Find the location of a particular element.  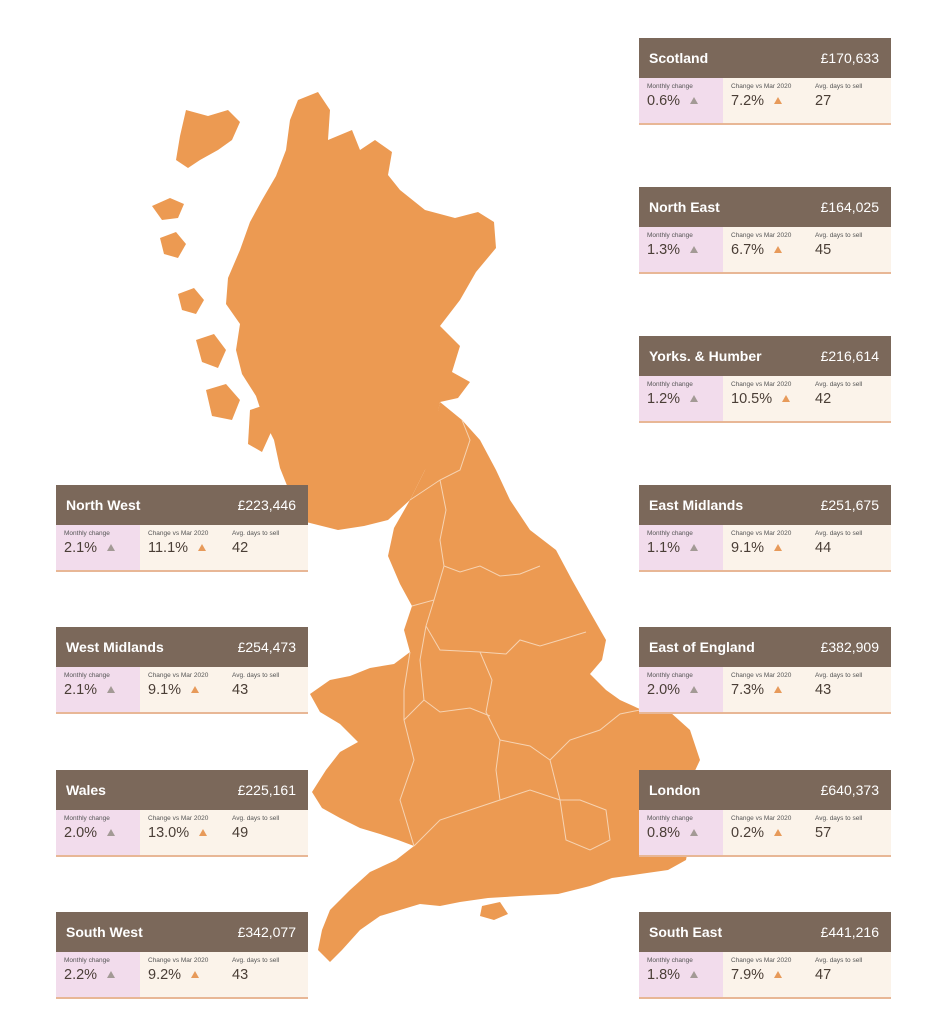

region-name: South West is located at coordinates (104, 932).